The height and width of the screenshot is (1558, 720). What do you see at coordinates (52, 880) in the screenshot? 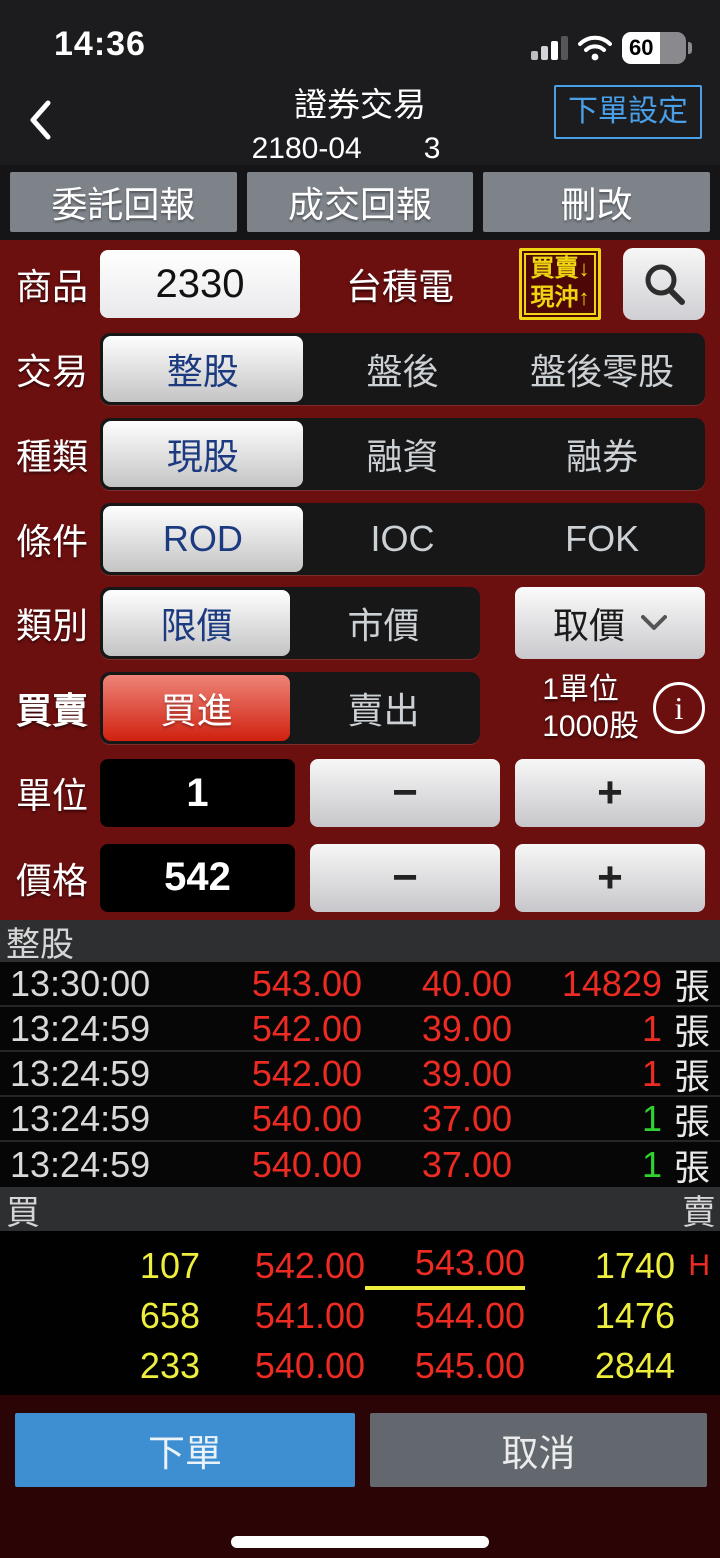
I see `price-label: 價格` at bounding box center [52, 880].